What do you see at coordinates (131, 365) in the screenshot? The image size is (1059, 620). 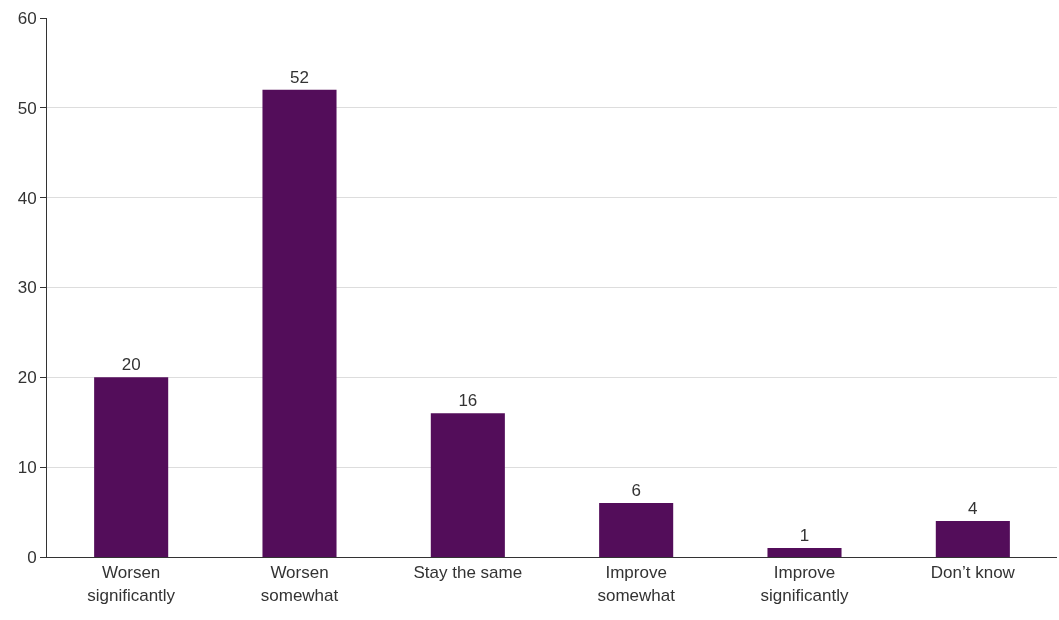 I see `data-label: 20` at bounding box center [131, 365].